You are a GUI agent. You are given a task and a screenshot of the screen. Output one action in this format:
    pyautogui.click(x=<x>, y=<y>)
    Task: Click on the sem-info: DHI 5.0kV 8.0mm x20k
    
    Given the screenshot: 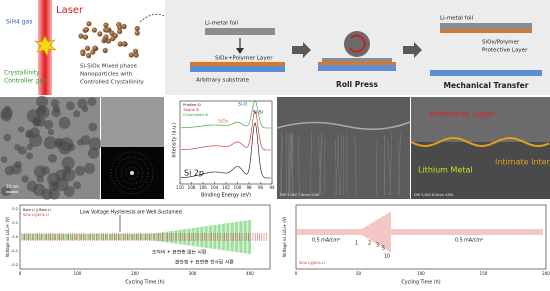 What is the action you would take?
    pyautogui.click(x=433, y=195)
    